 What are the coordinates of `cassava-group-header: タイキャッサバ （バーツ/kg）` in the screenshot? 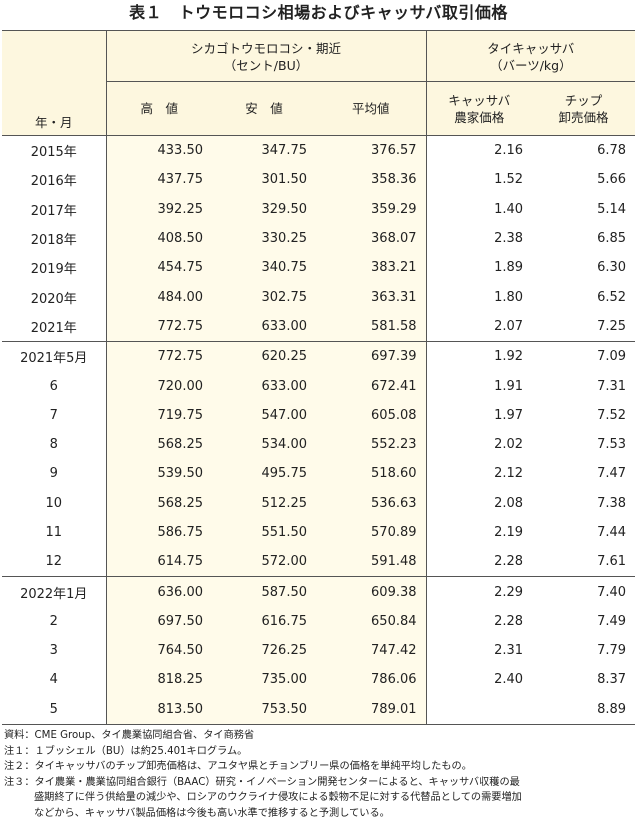 It's located at (530, 56).